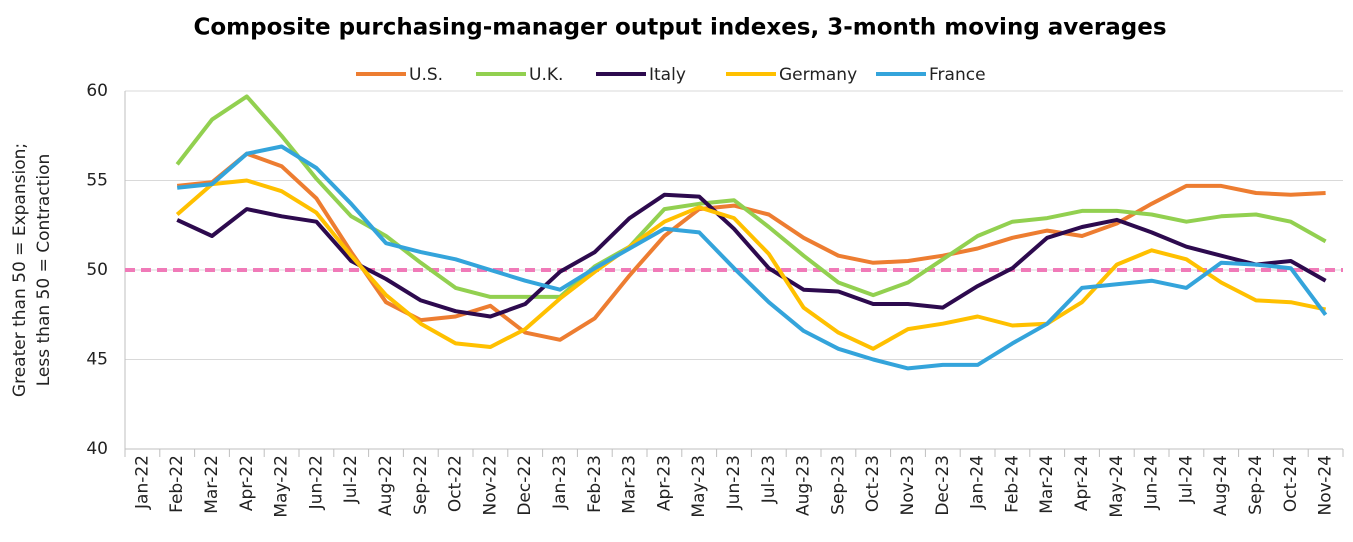 The height and width of the screenshot is (542, 1353). Describe the element at coordinates (1152, 482) in the screenshot. I see `x-tick-label: Jun-24` at that location.